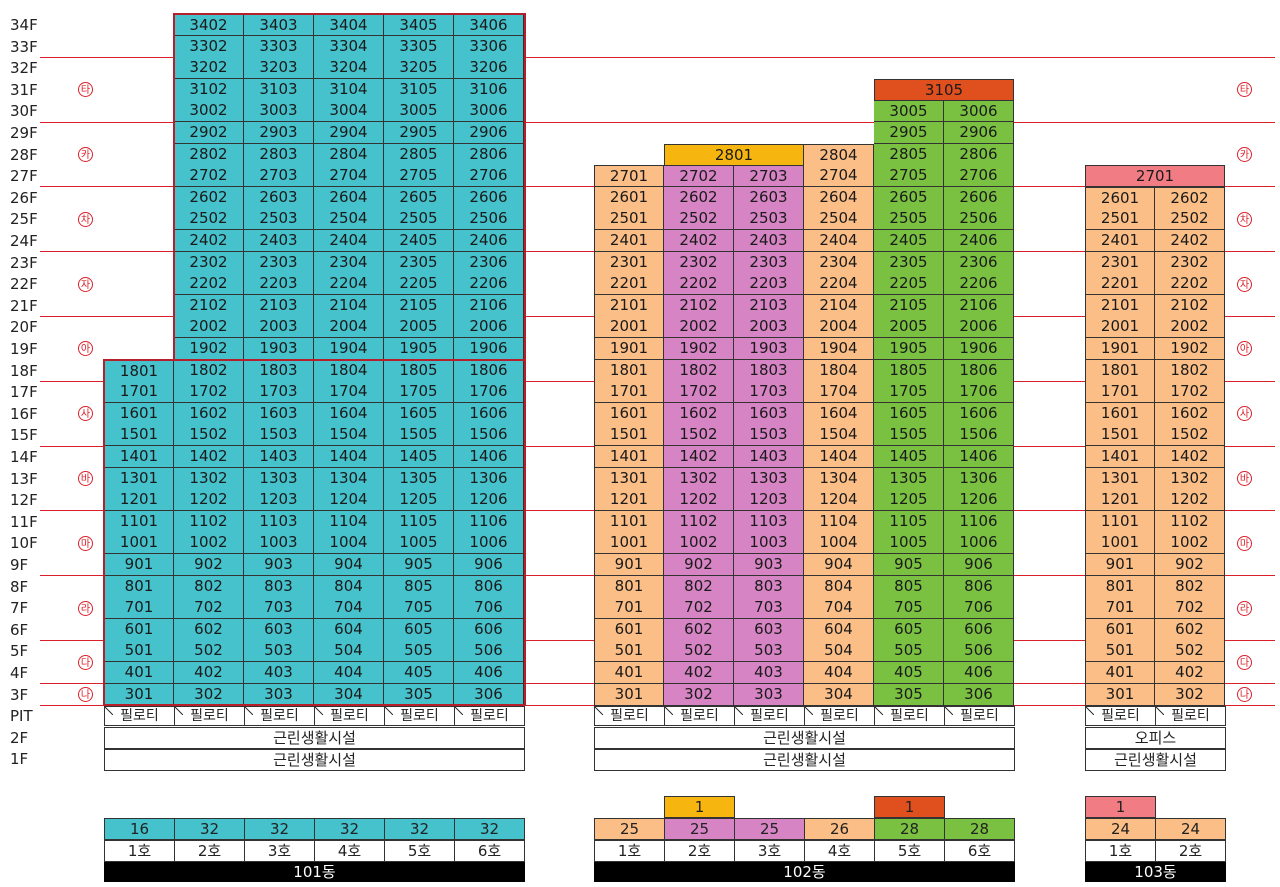  I want to click on unit-cell: 2205, so click(909, 284).